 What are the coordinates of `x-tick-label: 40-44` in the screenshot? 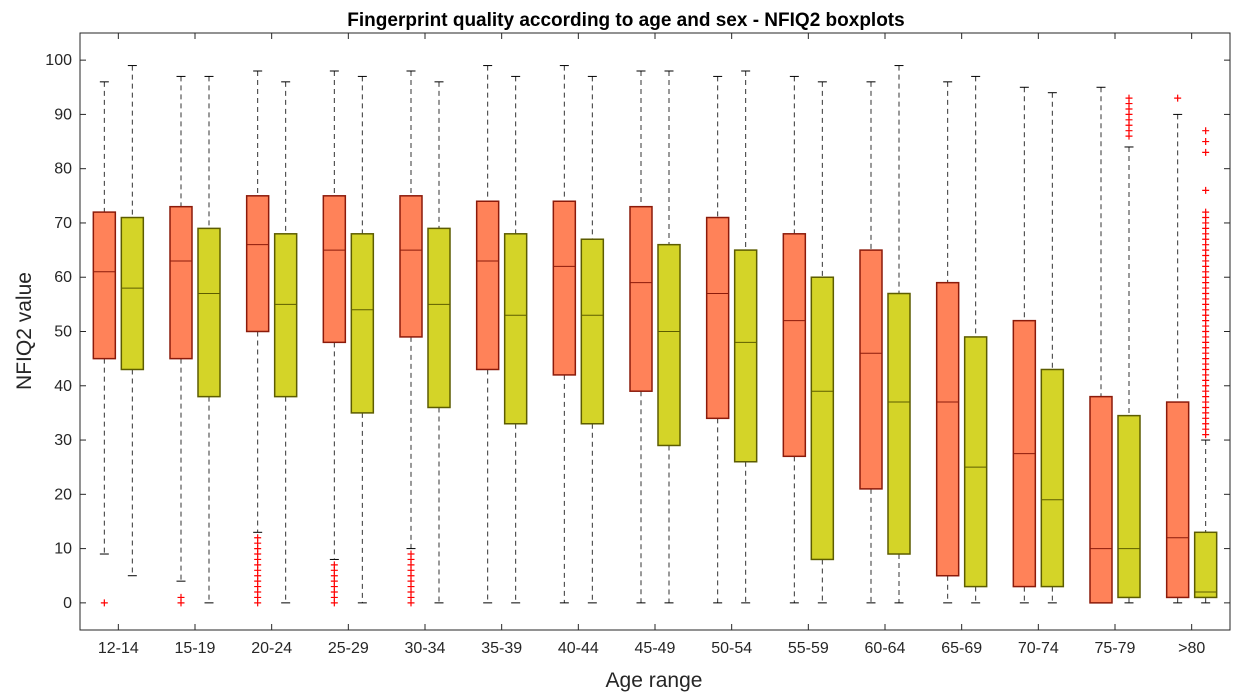 It's located at (578, 648).